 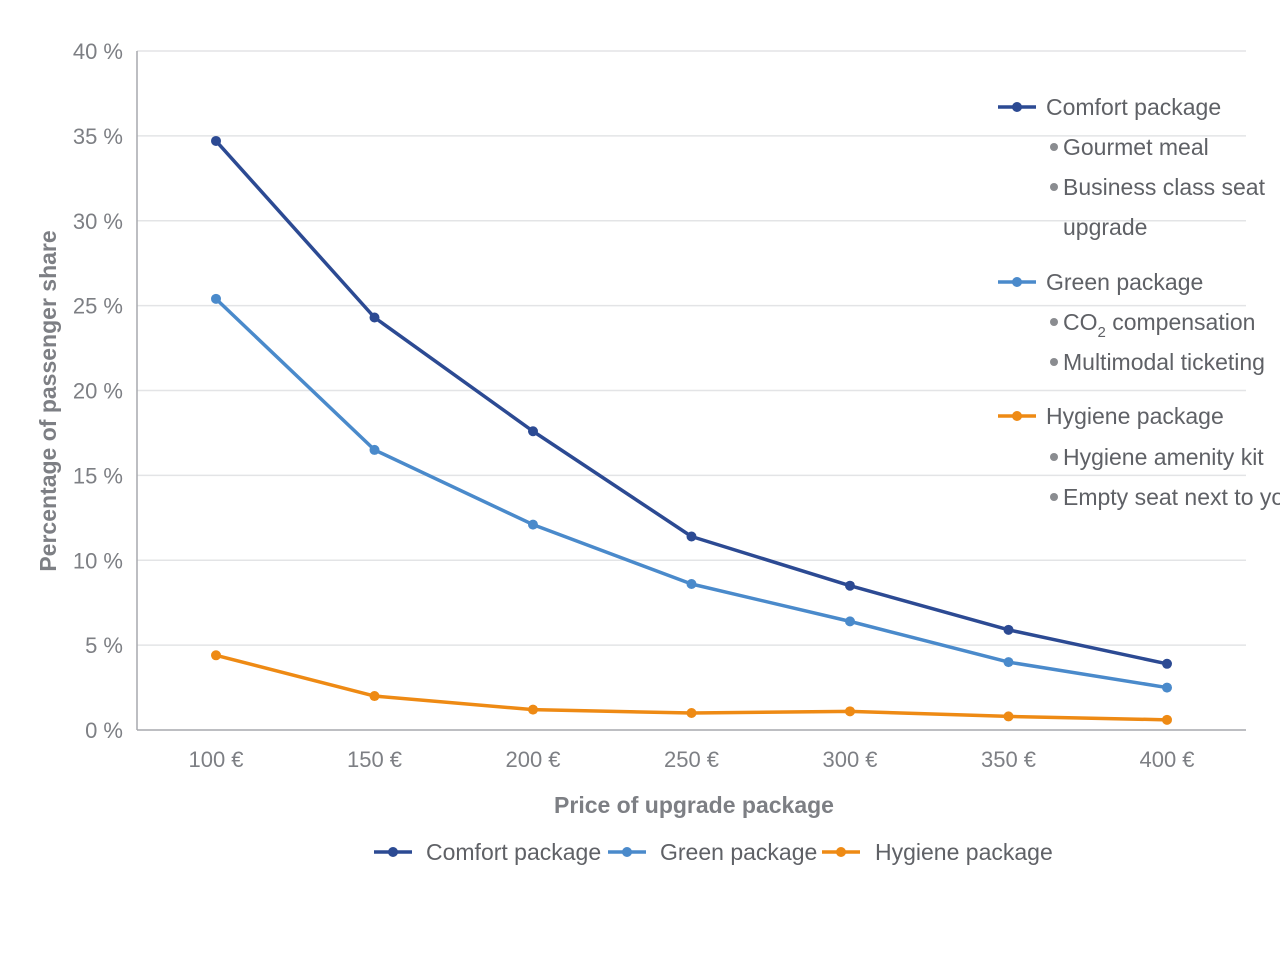 I want to click on legend-feature: Hygiene amenity kit, so click(x=1163, y=457).